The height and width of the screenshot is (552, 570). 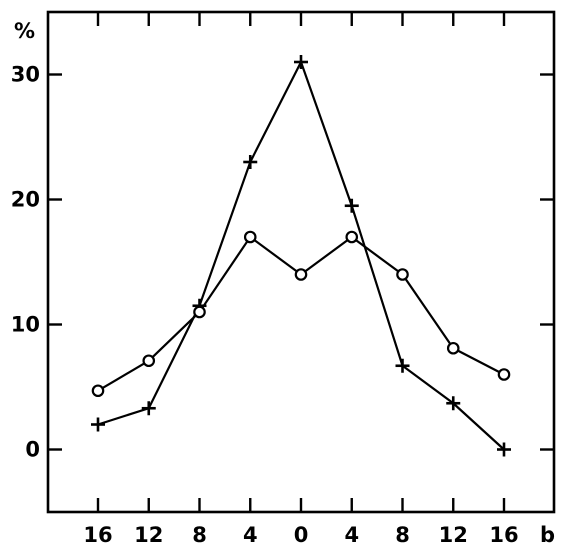 I want to click on y-tick-label: 10, so click(x=25, y=325).